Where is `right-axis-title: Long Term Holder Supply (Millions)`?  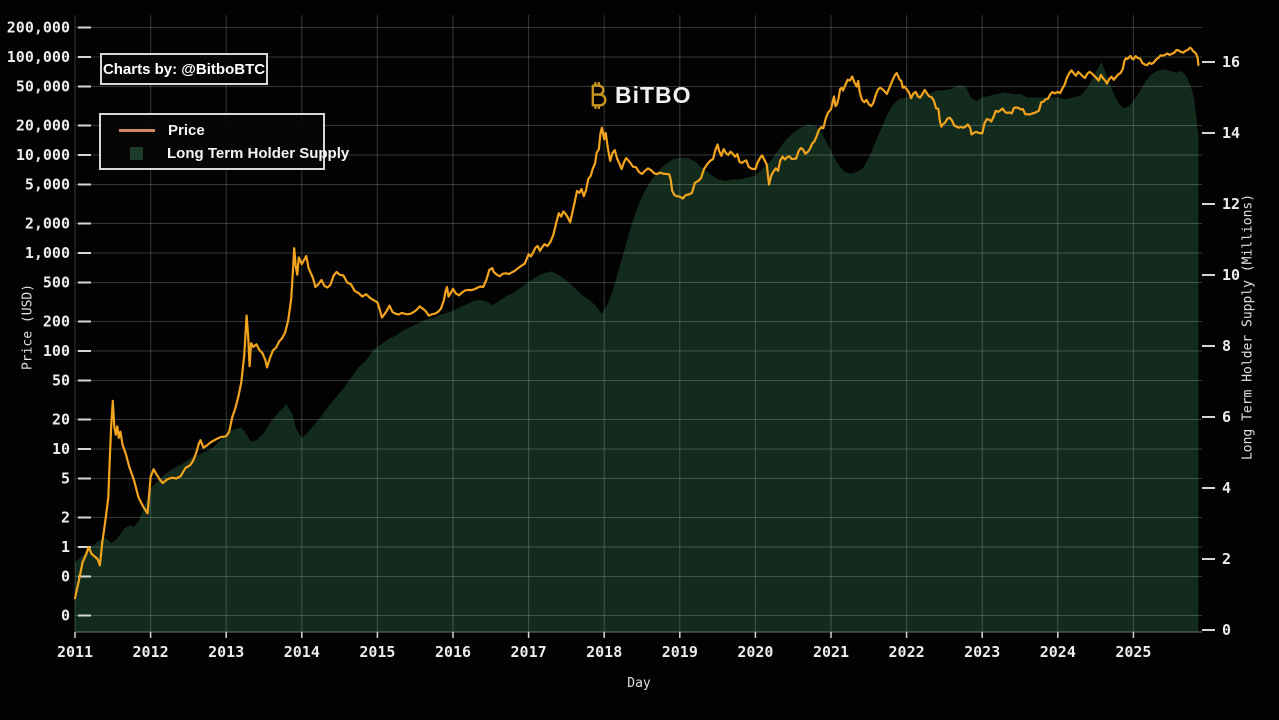 right-axis-title: Long Term Holder Supply (Millions) is located at coordinates (1248, 327).